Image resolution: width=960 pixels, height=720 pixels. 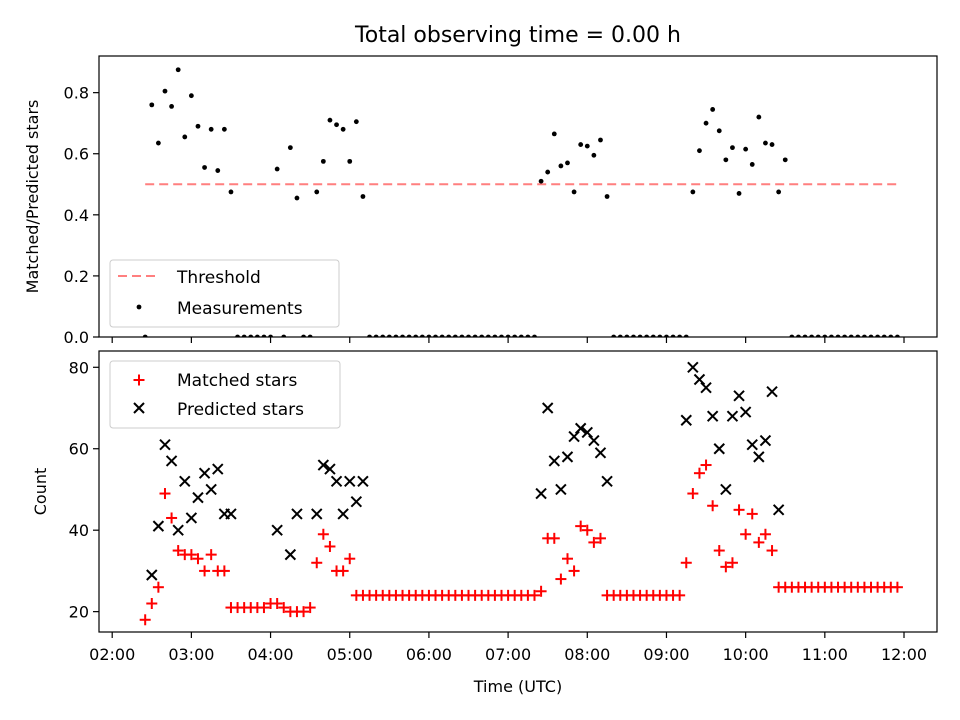 What do you see at coordinates (79, 612) in the screenshot?
I see `y-tick-label: 20` at bounding box center [79, 612].